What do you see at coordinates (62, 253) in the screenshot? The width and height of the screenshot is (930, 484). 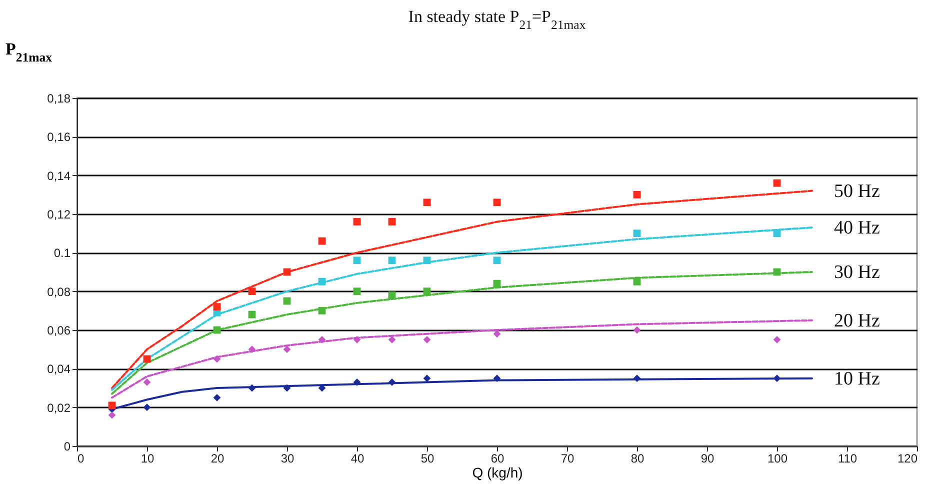 I see `y-tick-label: 0.1` at bounding box center [62, 253].